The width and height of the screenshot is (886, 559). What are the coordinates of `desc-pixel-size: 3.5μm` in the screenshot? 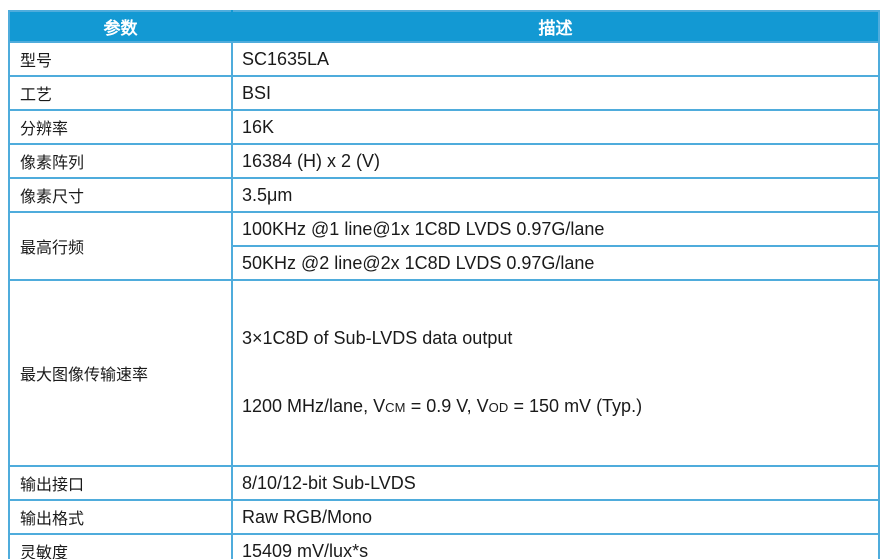 It's located at (555, 195).